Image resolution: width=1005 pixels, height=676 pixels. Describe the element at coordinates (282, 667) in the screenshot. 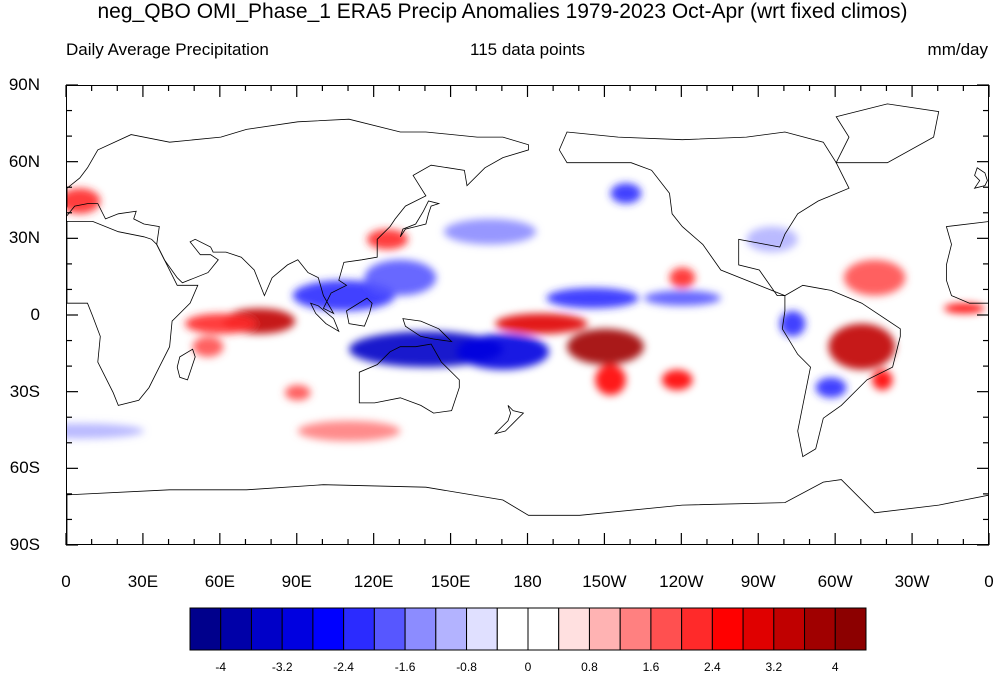

I see `colorbar-label: -3.2` at that location.